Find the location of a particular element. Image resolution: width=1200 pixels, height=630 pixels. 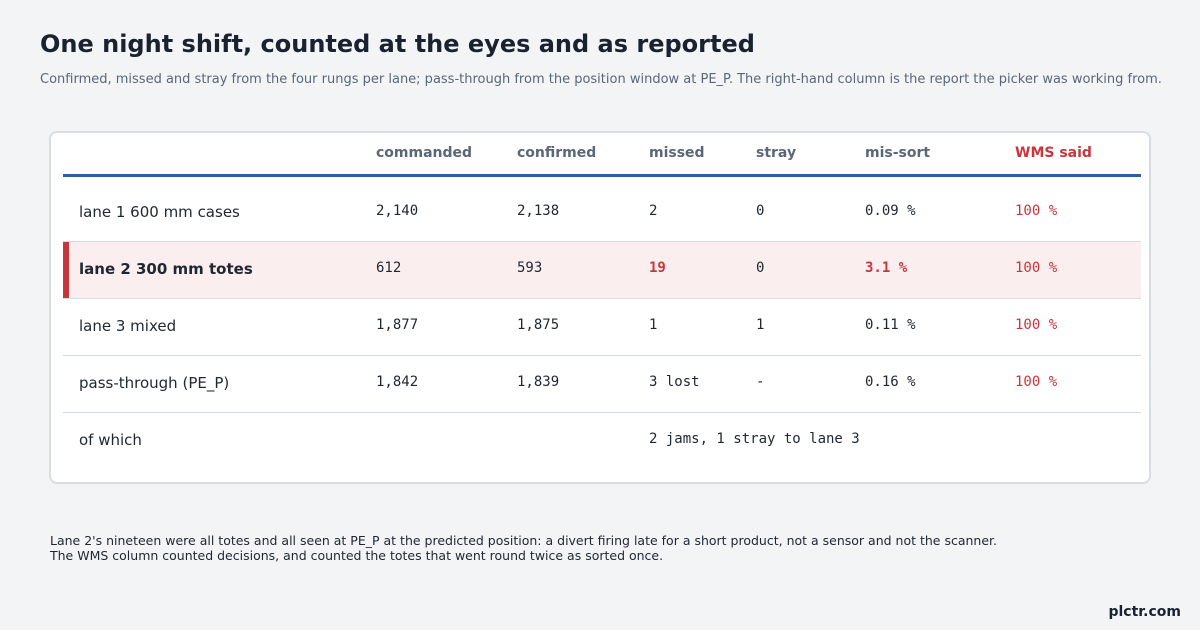

of-which-detail: 2 jams, 1 stray to lane 3 is located at coordinates (754, 439).